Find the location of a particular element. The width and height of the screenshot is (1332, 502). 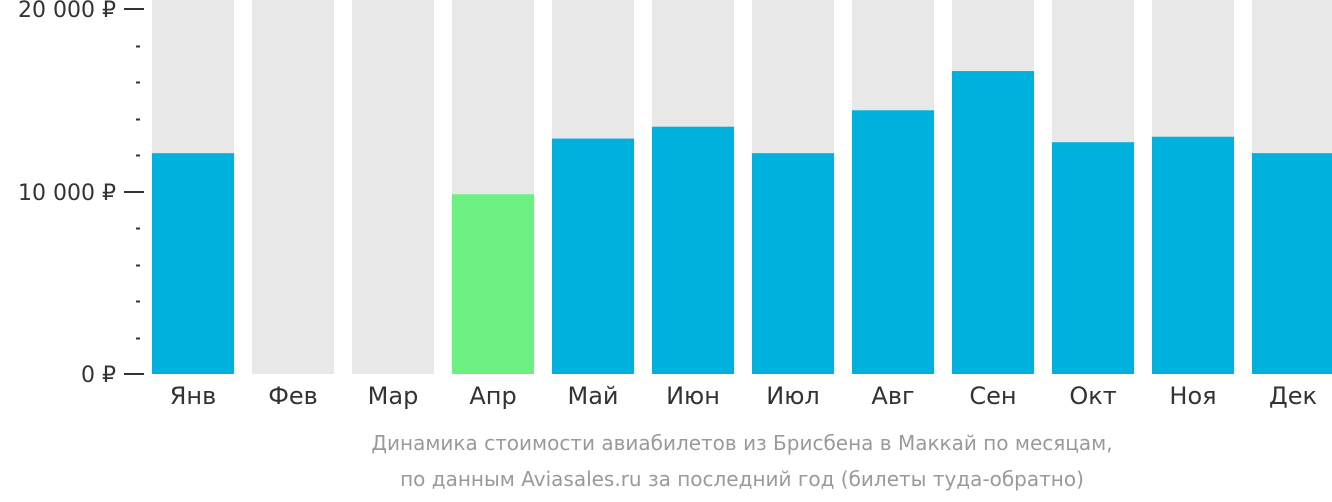

y-tick-label-2: 10 000 ₽ is located at coordinates (67, 193).